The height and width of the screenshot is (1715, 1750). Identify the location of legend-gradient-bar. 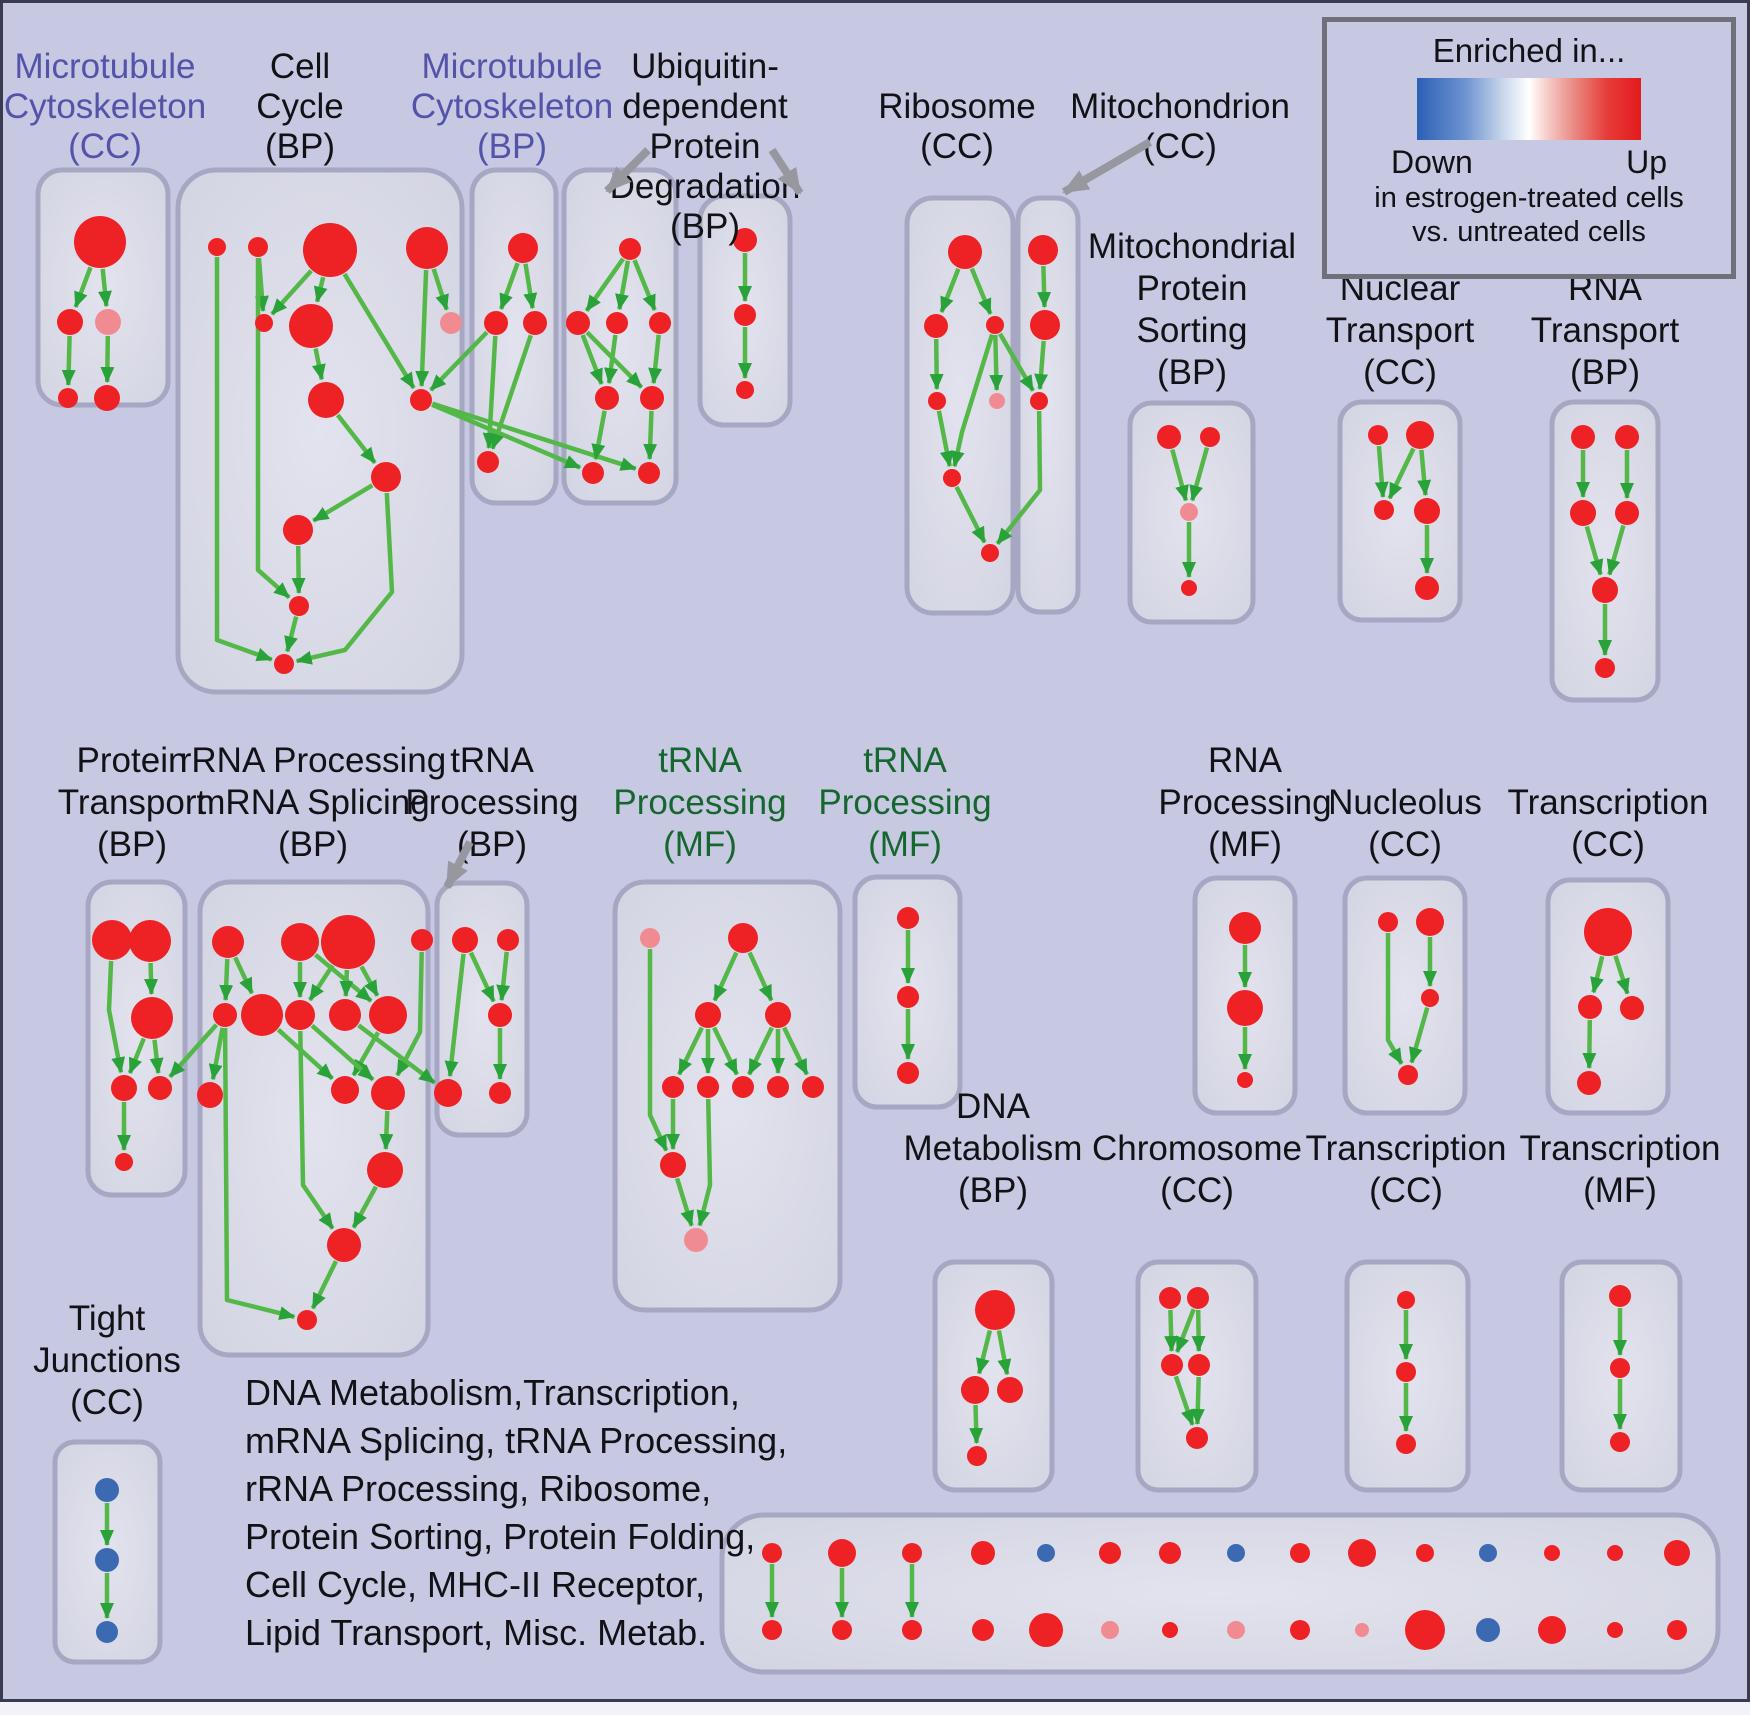
(1529, 109).